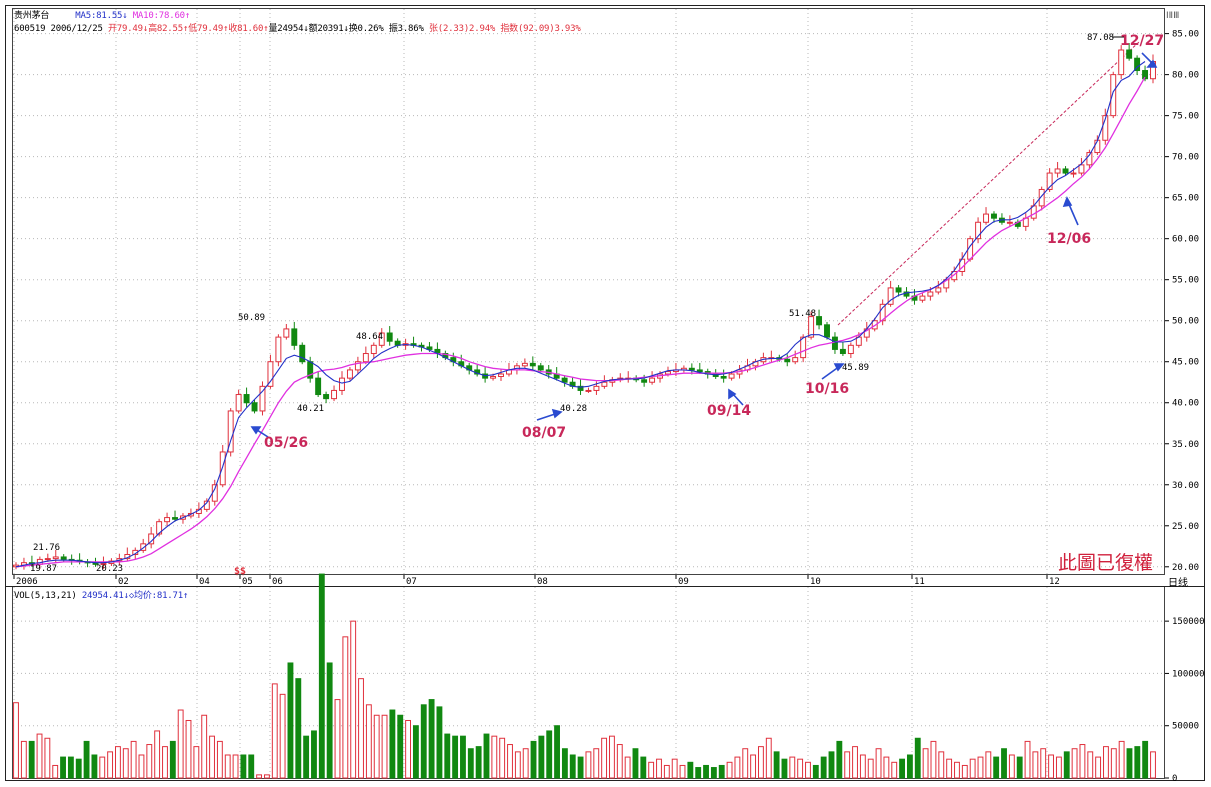 The height and width of the screenshot is (787, 1211). I want to click on x-tick-label: 12, so click(1054, 582).